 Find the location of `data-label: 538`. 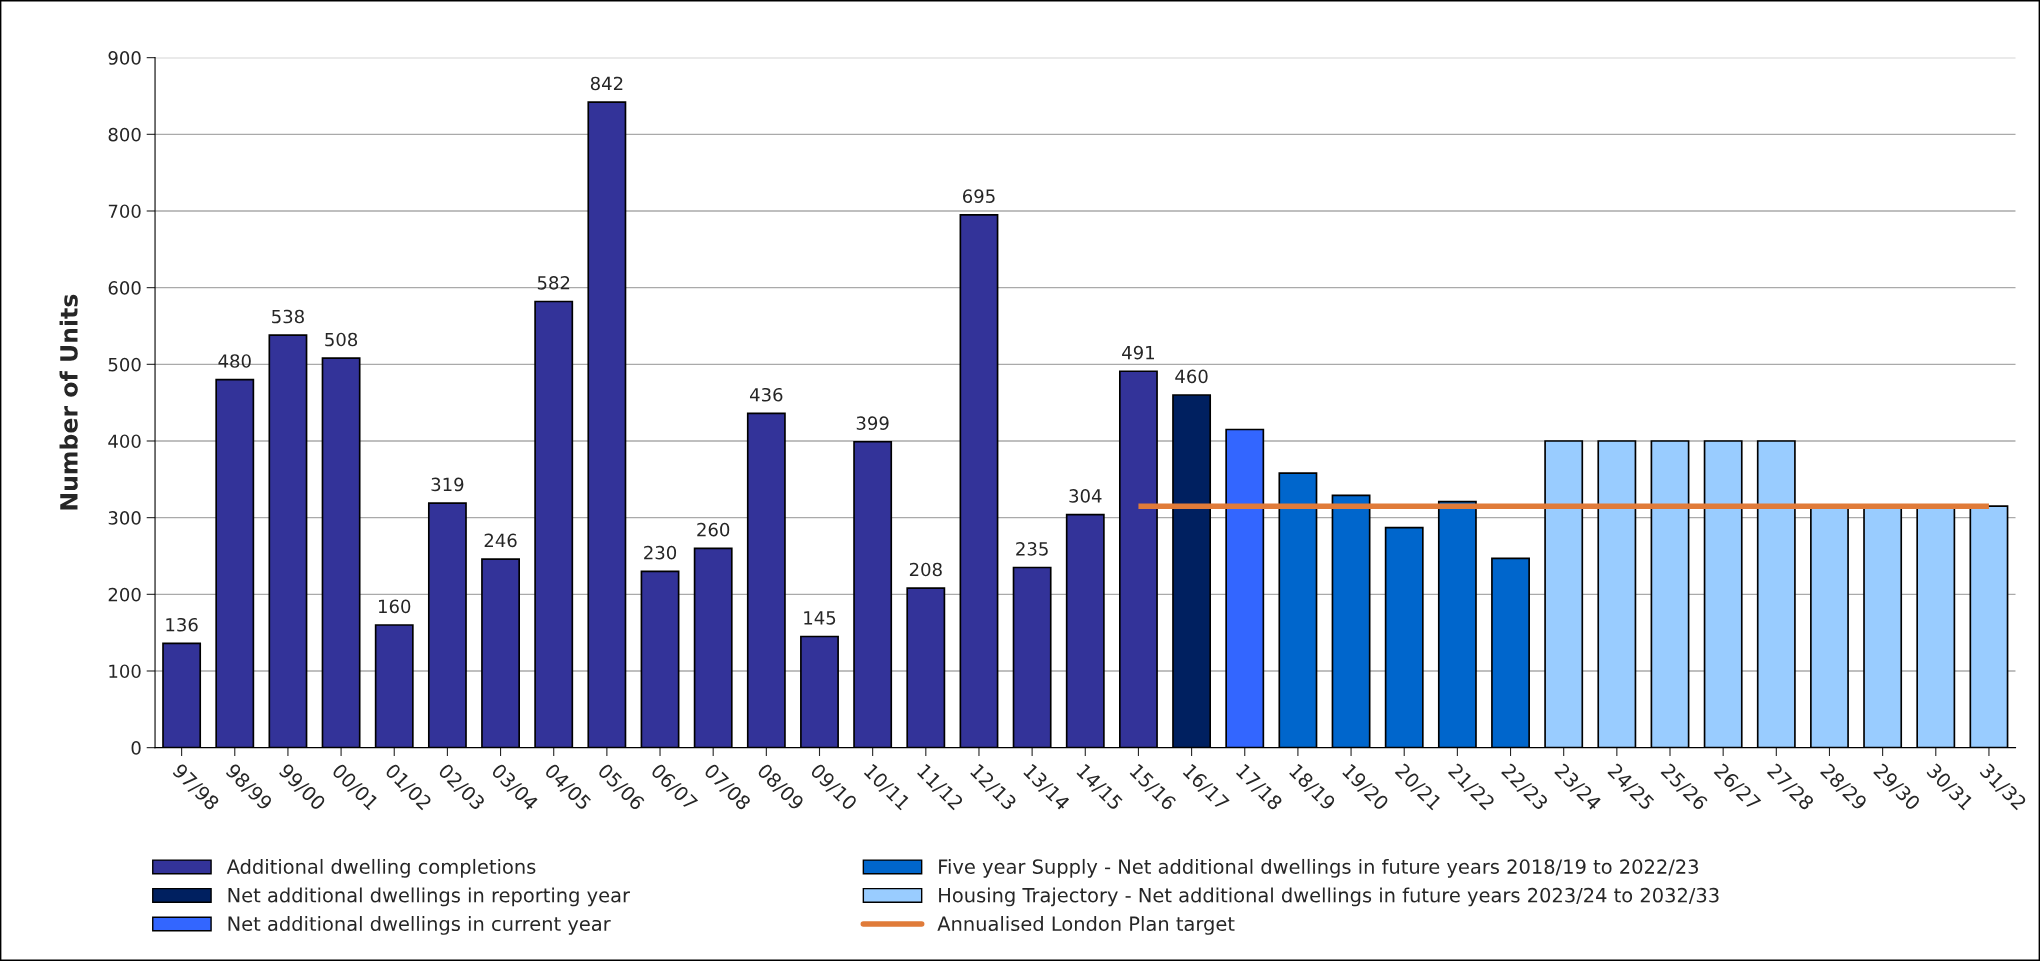

data-label: 538 is located at coordinates (288, 316).